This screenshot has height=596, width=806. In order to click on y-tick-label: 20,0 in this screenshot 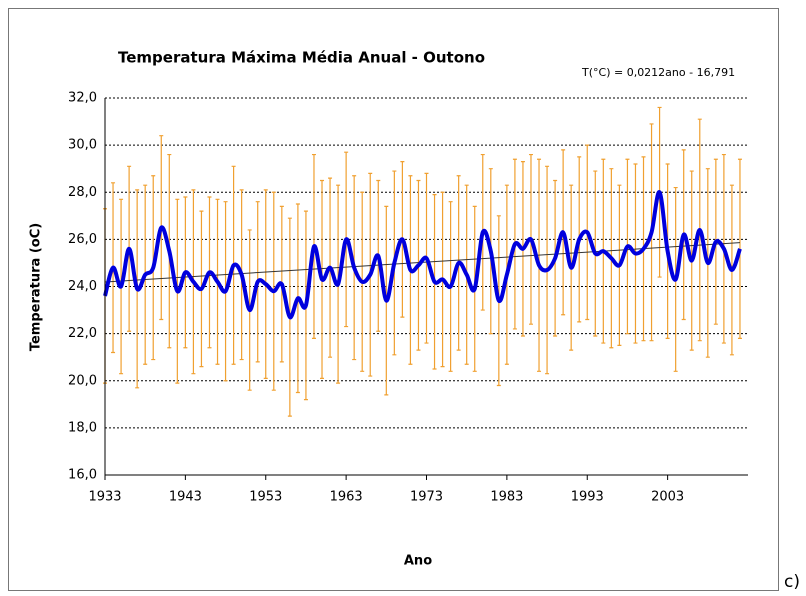, I will do `click(82, 380)`.